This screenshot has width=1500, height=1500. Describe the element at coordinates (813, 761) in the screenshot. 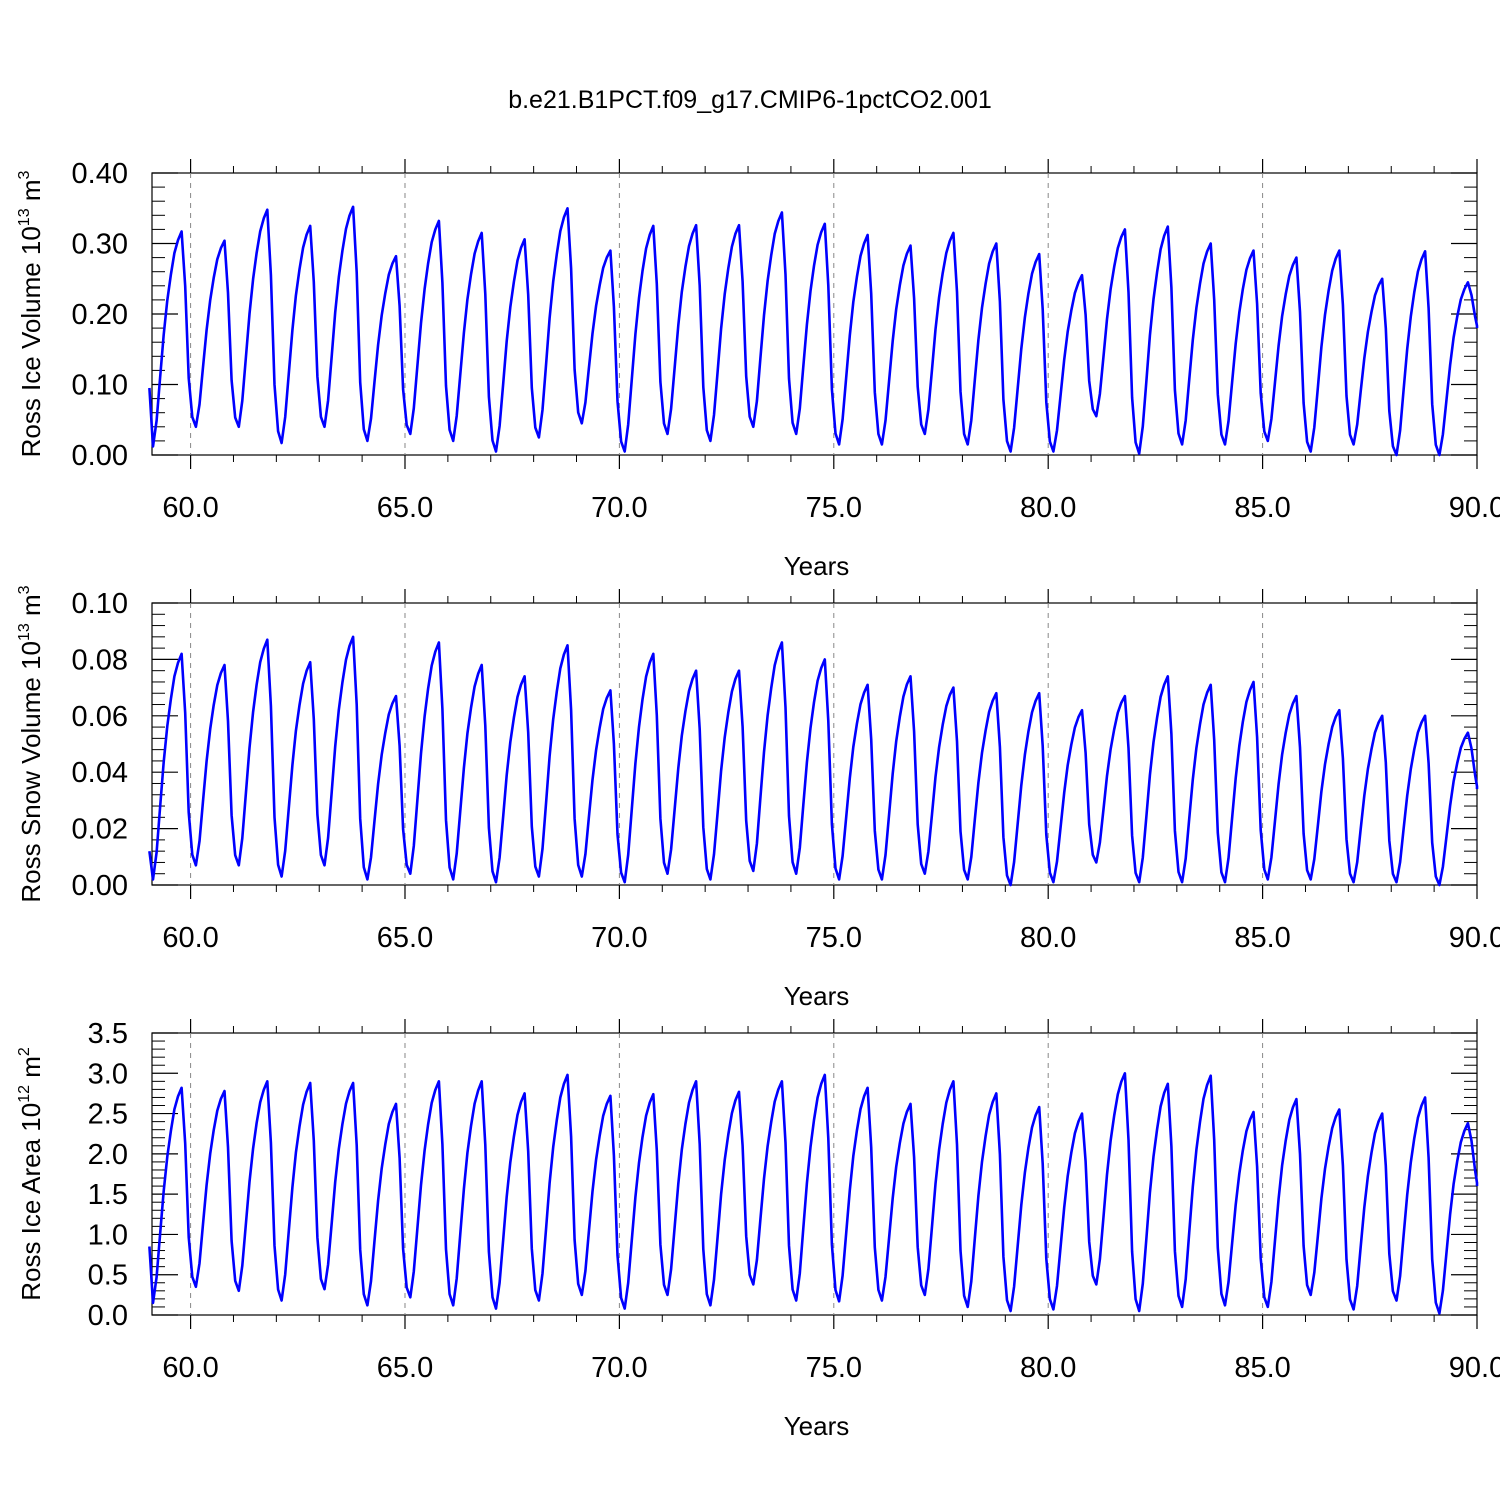

I see `series-line-ross-snow-volume` at that location.